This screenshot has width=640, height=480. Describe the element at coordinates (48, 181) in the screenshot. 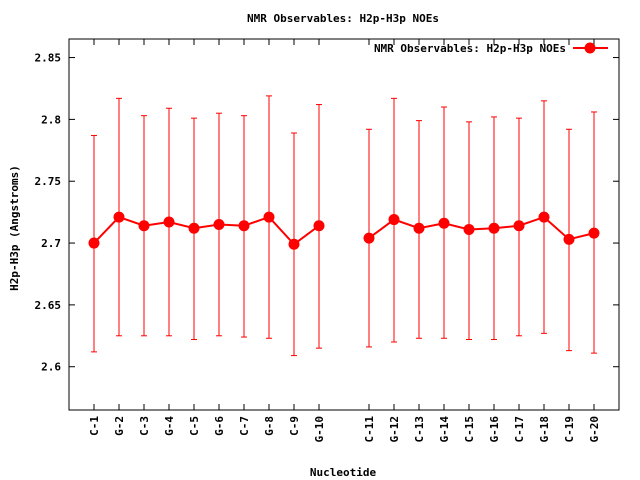

I see `y-tick-label: 2.75` at that location.